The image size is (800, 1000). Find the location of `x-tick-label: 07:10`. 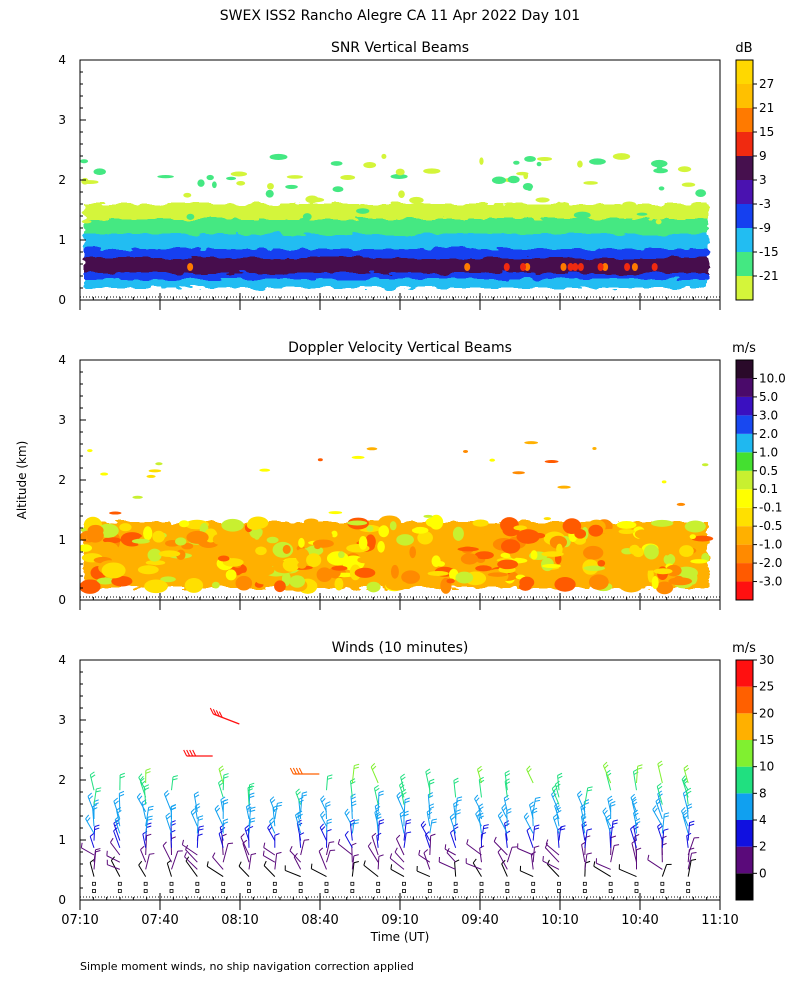

x-tick-label: 07:10 is located at coordinates (79, 920).